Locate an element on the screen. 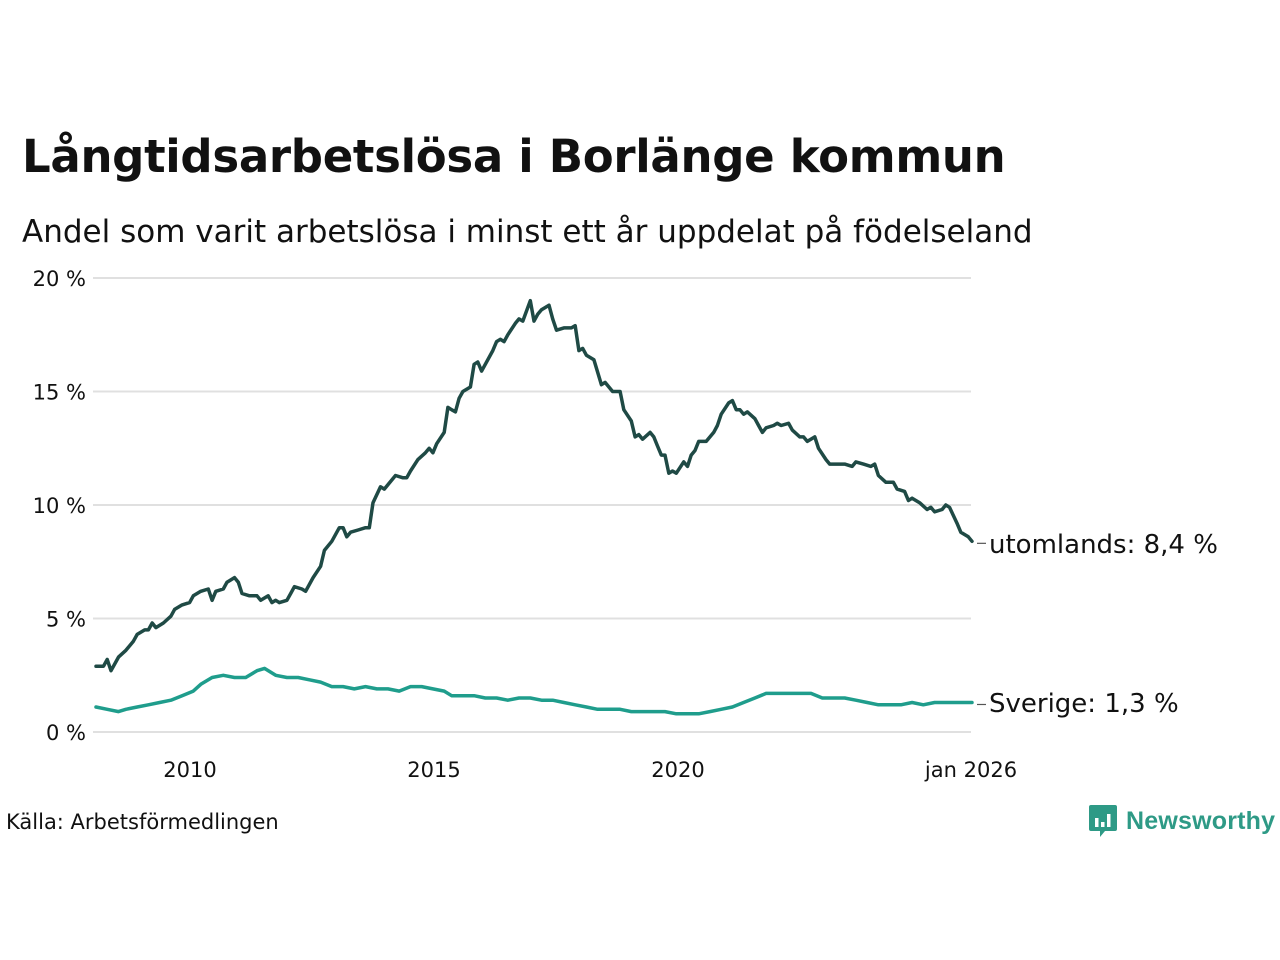  y-tick-label: 5 % is located at coordinates (66, 620).